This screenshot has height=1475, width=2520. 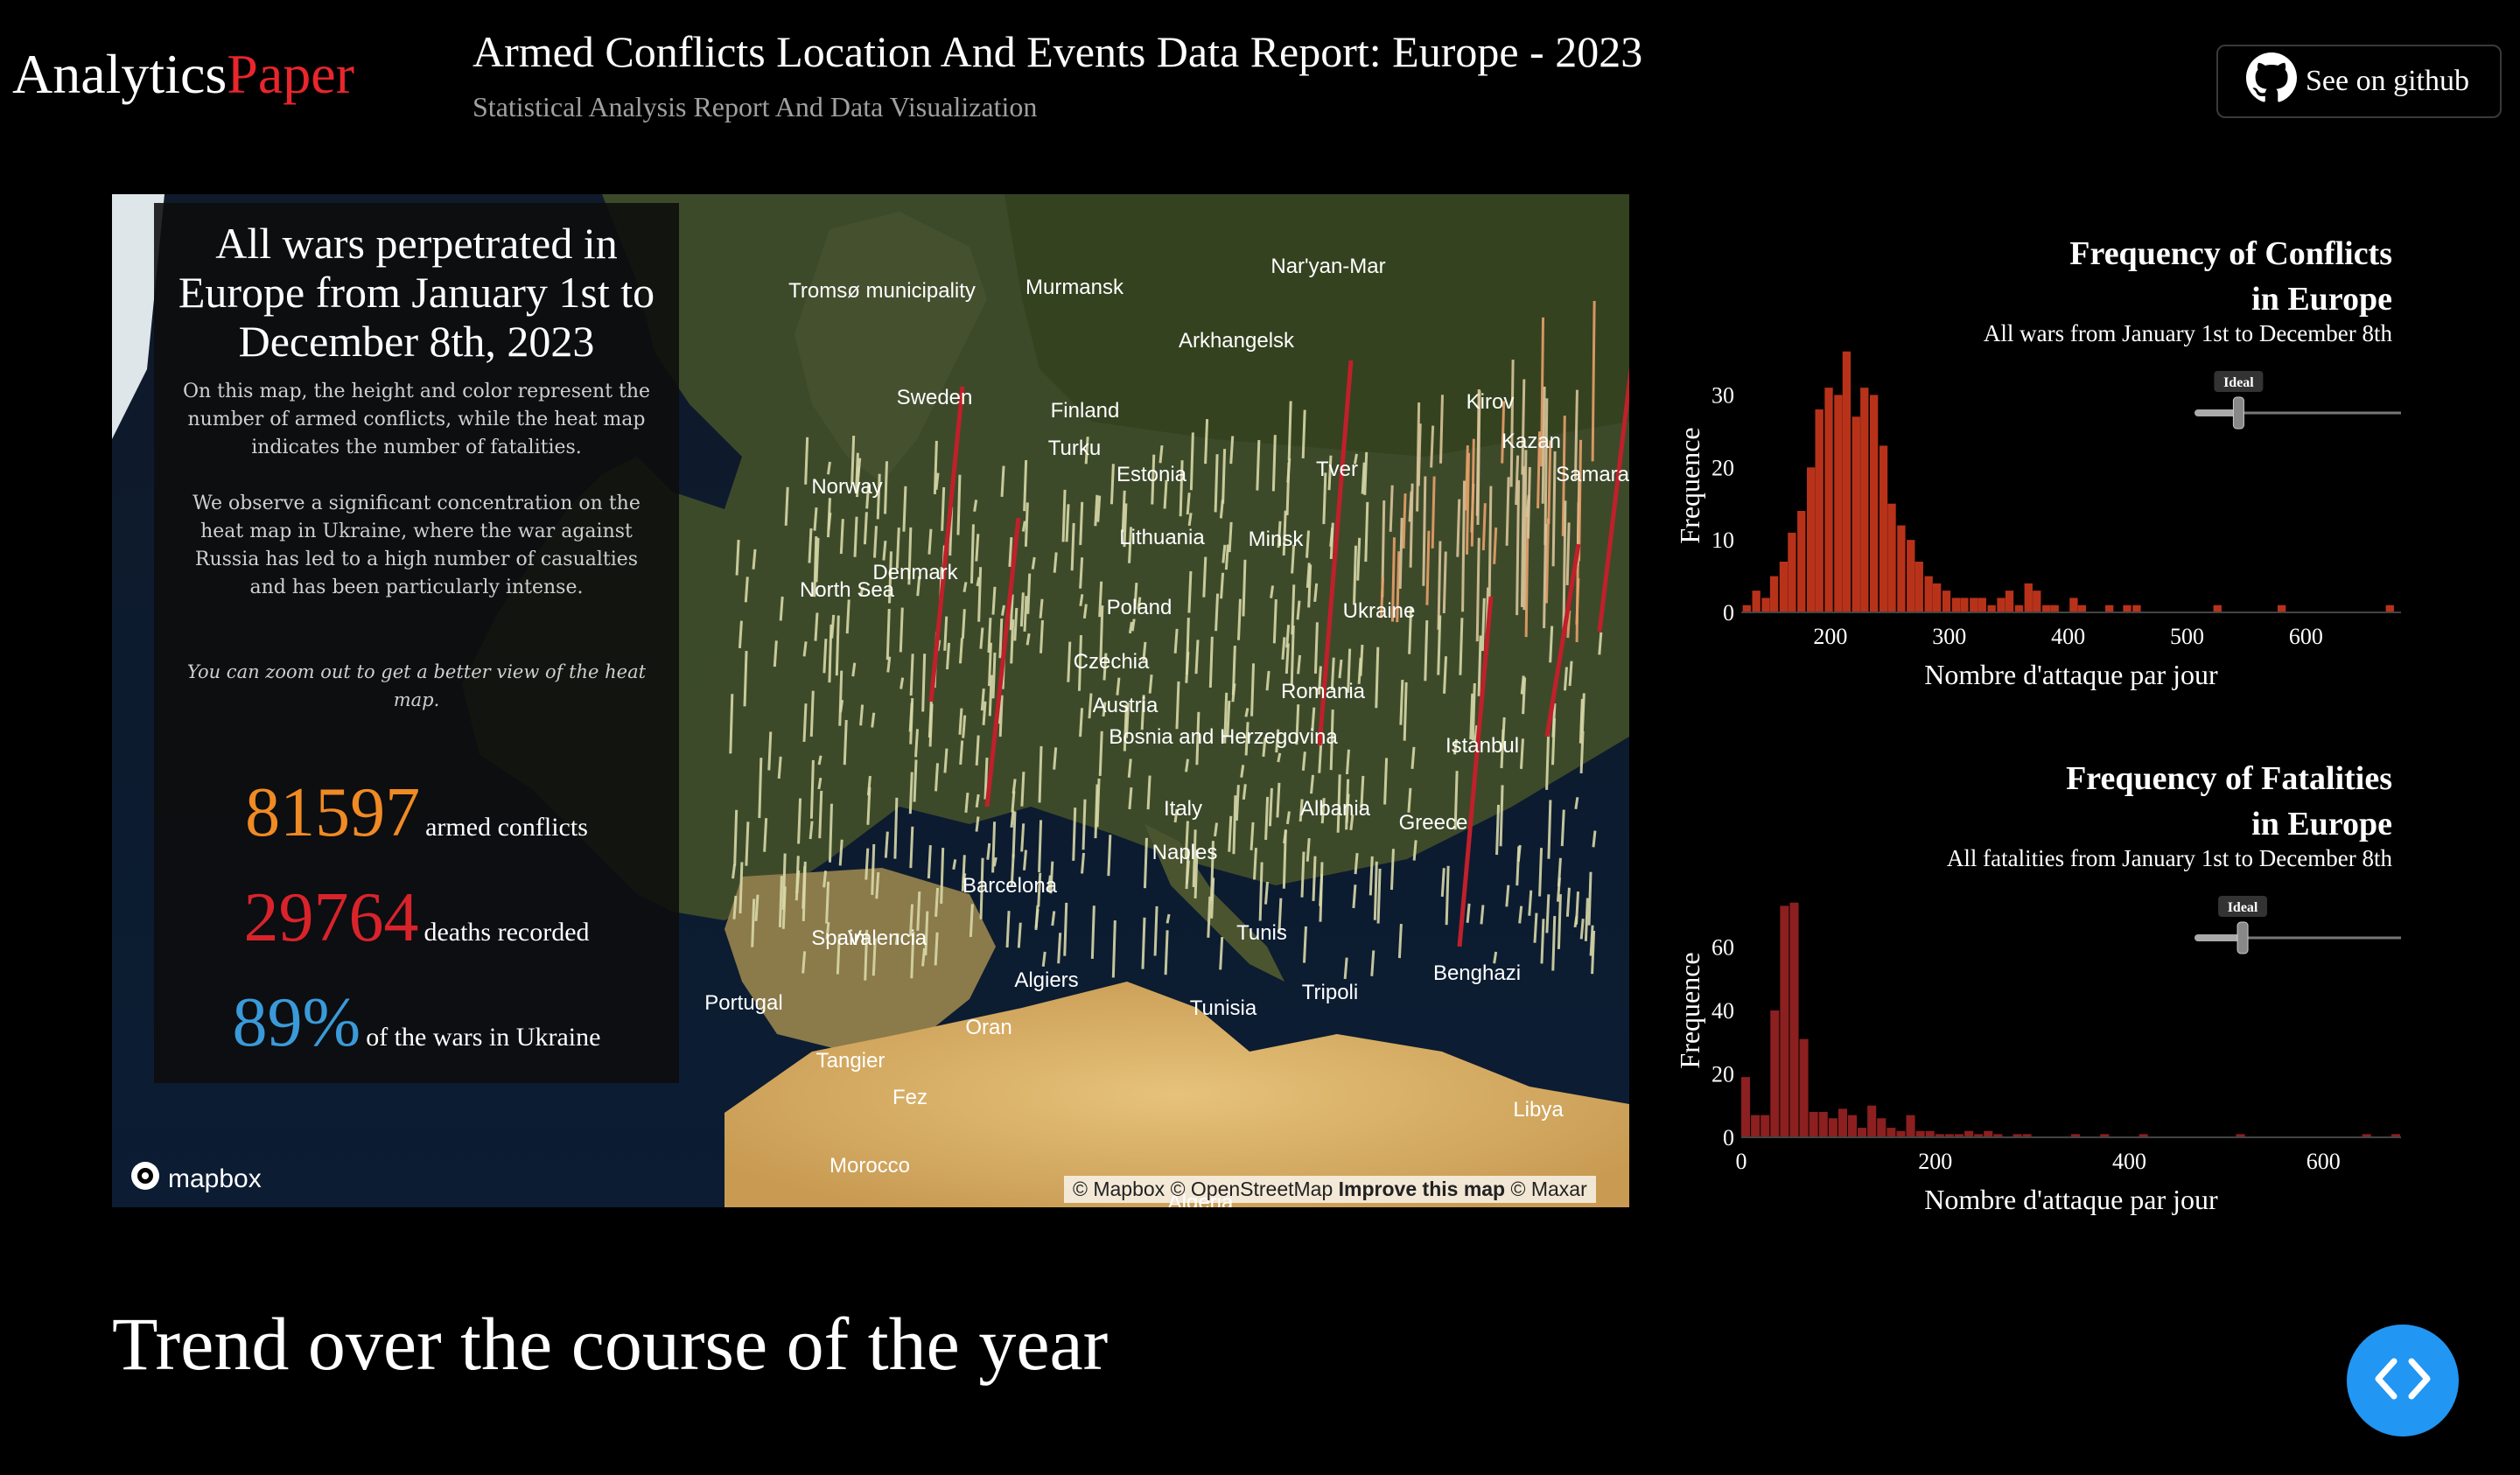 I want to click on attribution-maxar-link: © Maxar, so click(x=1548, y=1189).